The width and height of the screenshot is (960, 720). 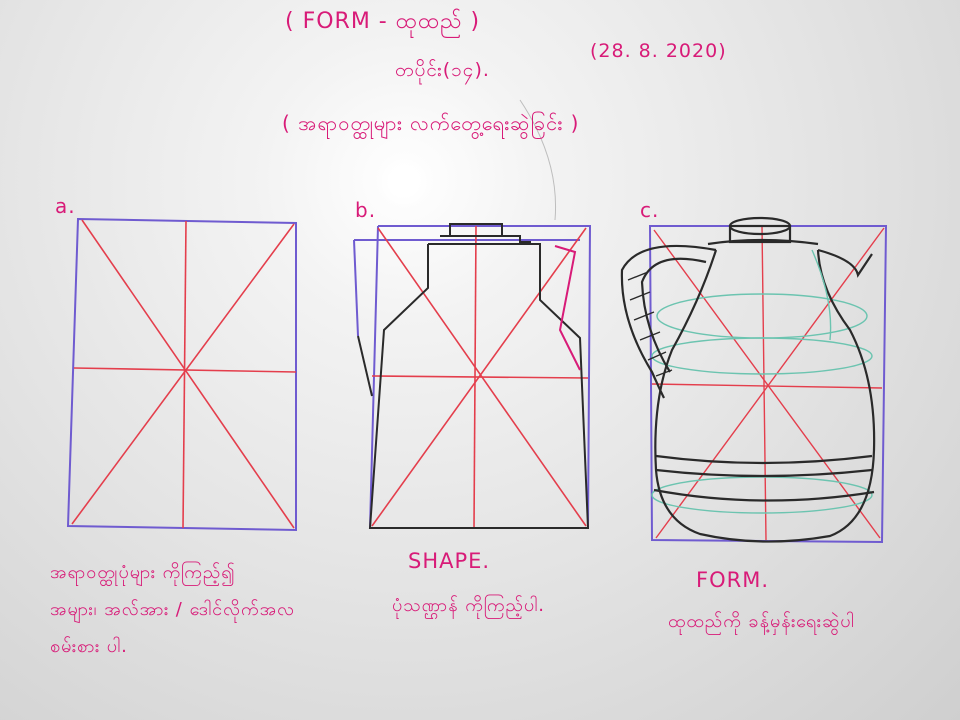 What do you see at coordinates (181, 374) in the screenshot?
I see `panel-a-drawing` at bounding box center [181, 374].